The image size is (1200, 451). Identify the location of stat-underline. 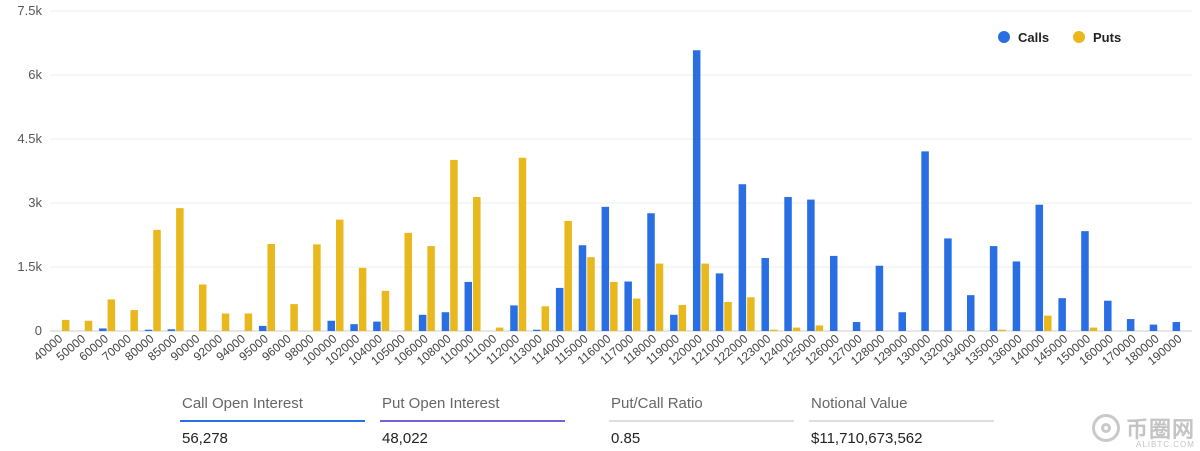
(472, 421).